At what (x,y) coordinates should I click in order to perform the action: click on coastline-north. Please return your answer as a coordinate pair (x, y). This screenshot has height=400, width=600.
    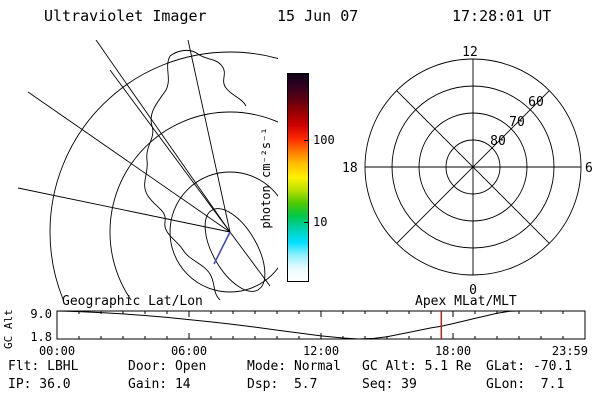
    Looking at the image, I should click on (208, 78).